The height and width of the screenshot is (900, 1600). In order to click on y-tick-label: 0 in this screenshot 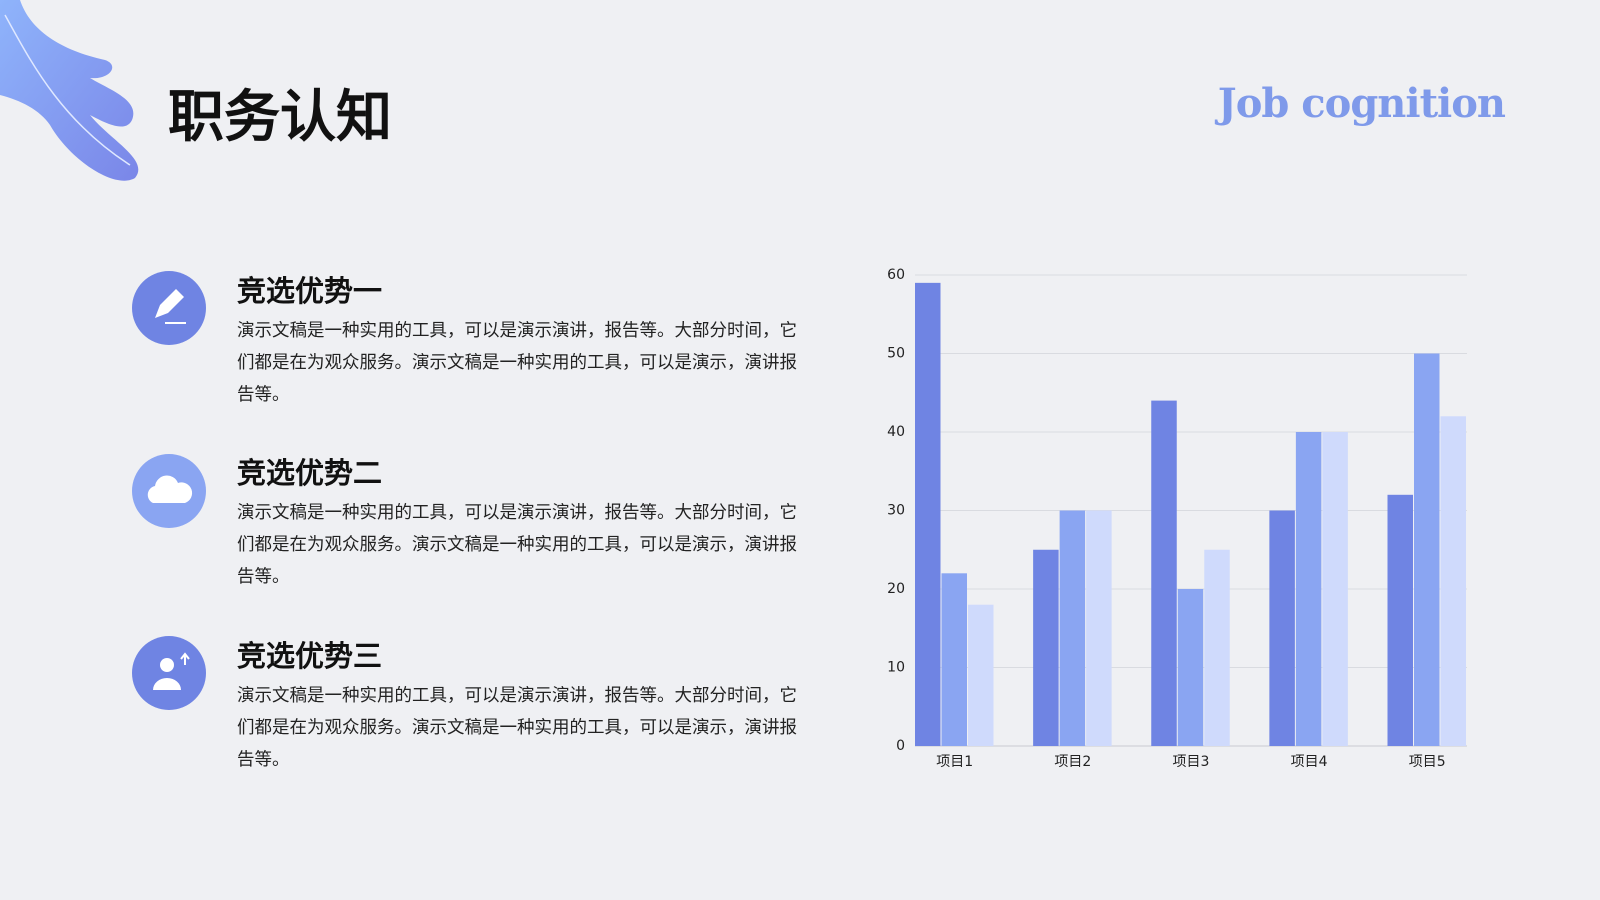, I will do `click(900, 746)`.